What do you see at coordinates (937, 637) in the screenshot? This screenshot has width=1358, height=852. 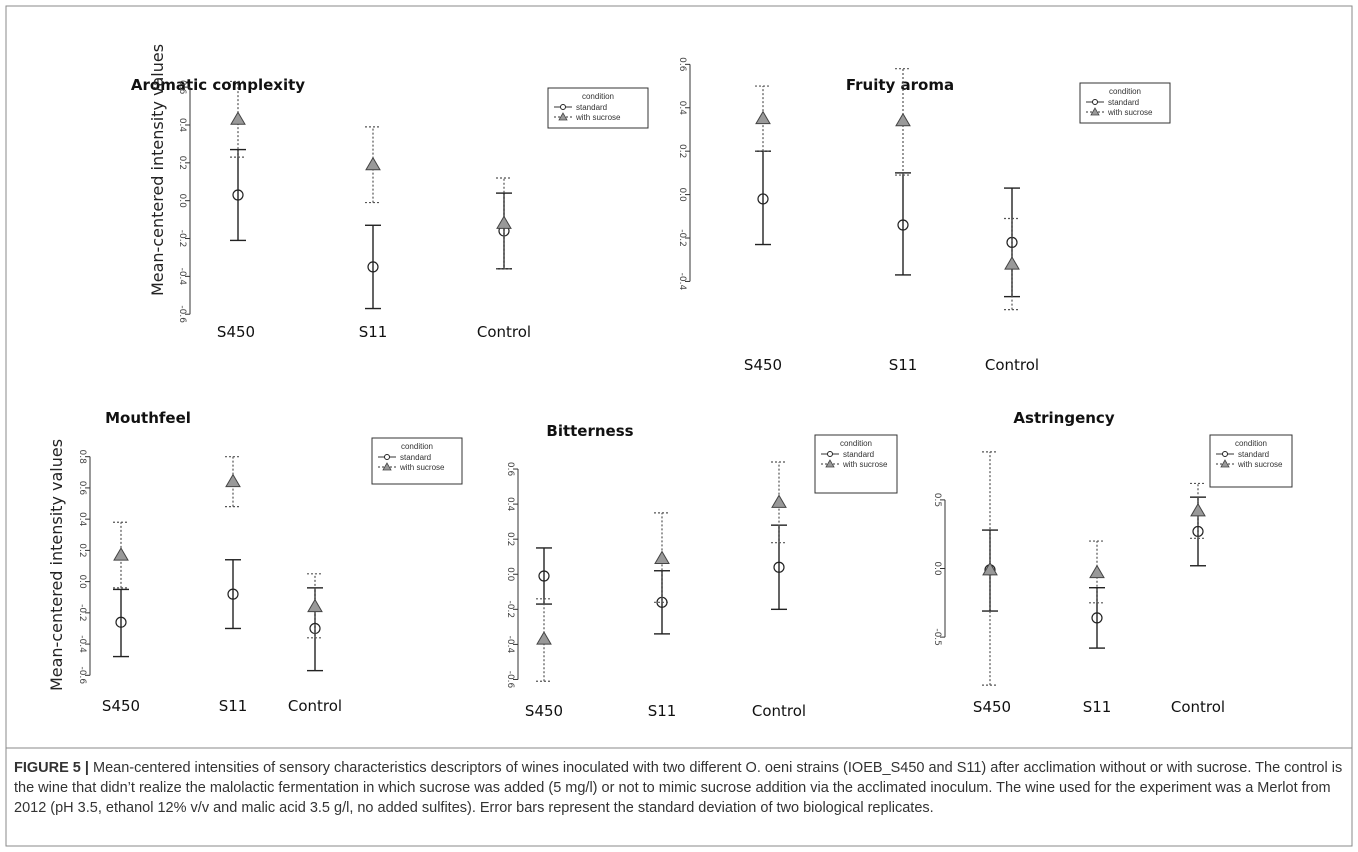 I see `y-tick-label: -0.5` at bounding box center [937, 637].